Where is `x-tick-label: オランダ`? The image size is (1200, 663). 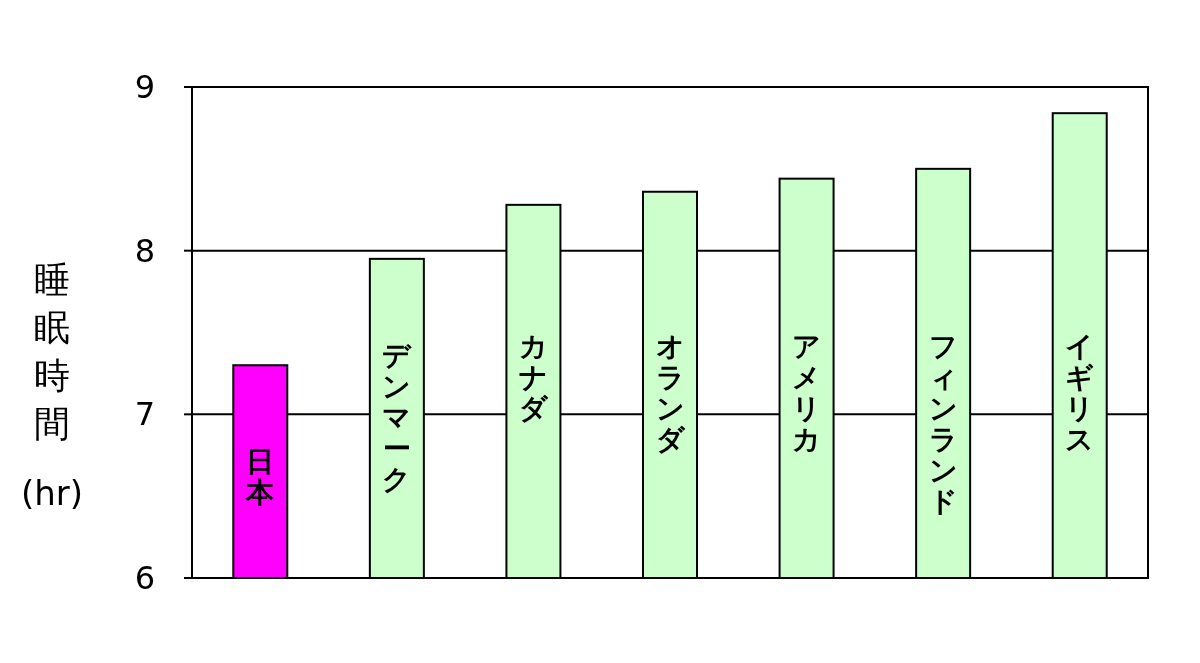
x-tick-label: オランダ is located at coordinates (670, 393).